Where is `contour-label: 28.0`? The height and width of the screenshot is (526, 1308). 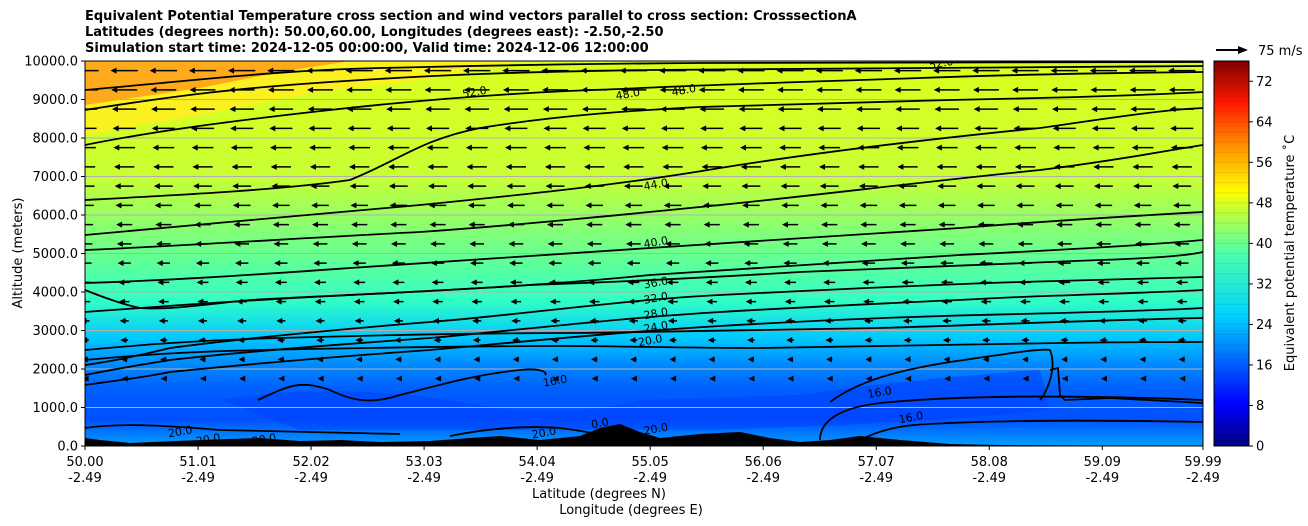 contour-label: 28.0 is located at coordinates (656, 313).